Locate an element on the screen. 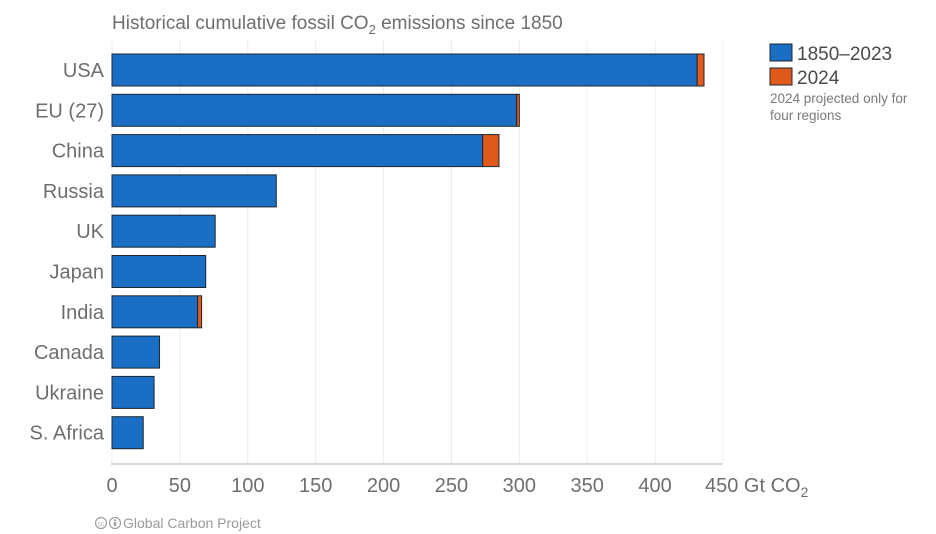 Image resolution: width=936 pixels, height=534 pixels. category-label: UK is located at coordinates (90, 232).